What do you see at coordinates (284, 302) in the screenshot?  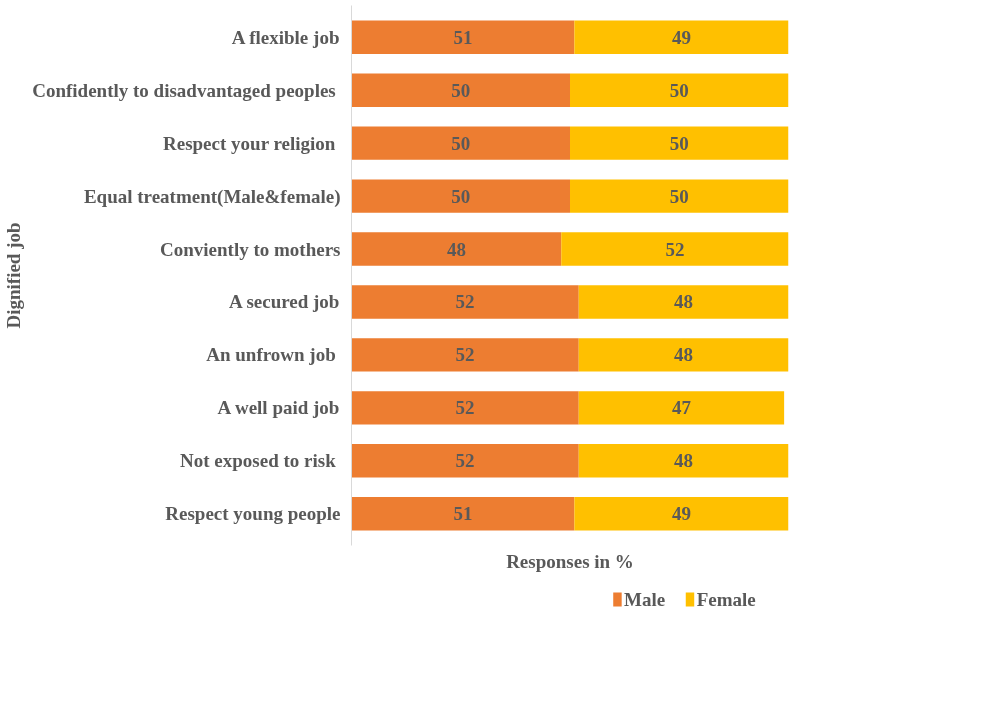 I see `y-tick-label: A secured job` at bounding box center [284, 302].